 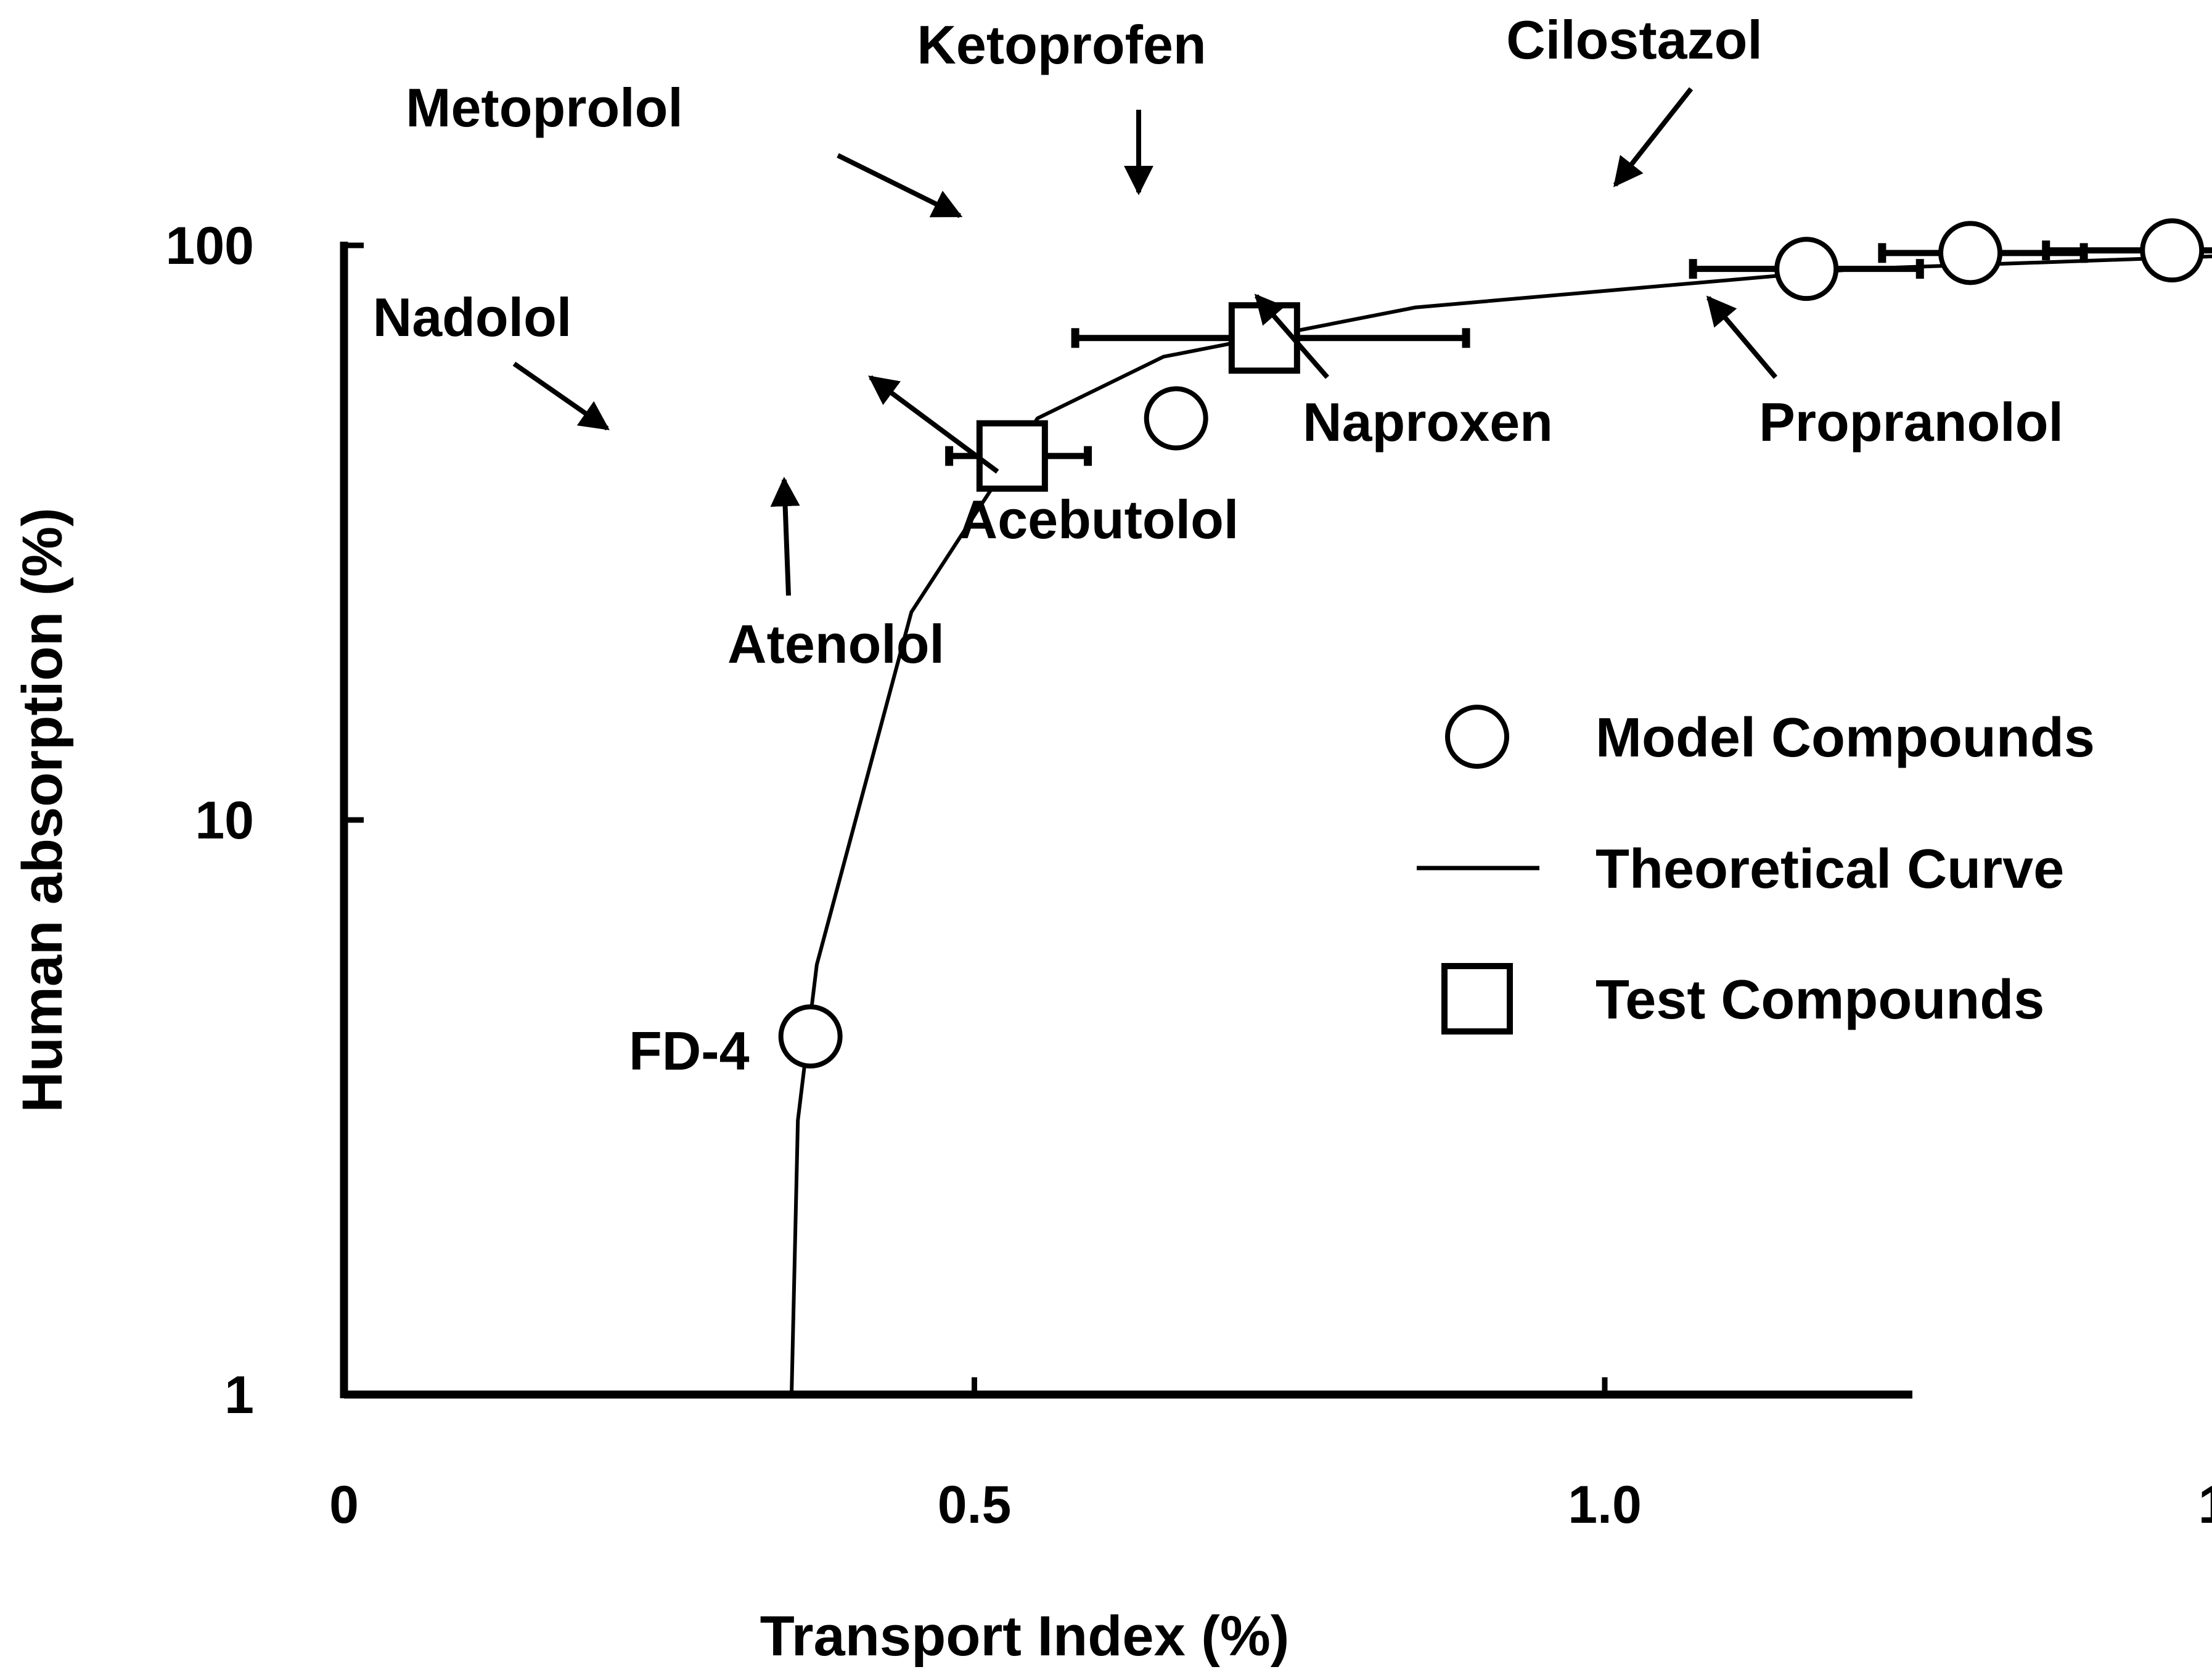 What do you see at coordinates (1025, 1636) in the screenshot?
I see `x-axis-title: Transport Index (%)` at bounding box center [1025, 1636].